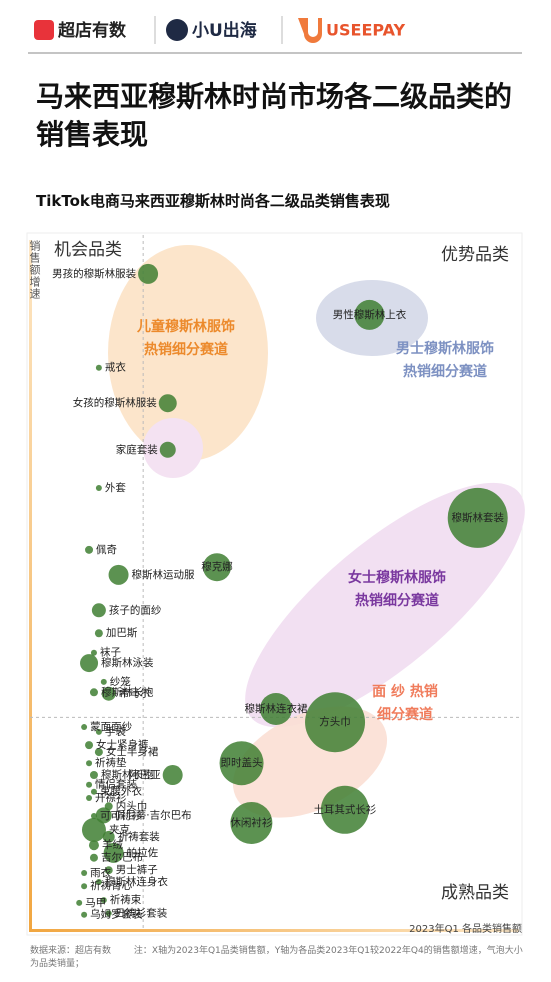 This screenshot has height=982, width=551. I want to click on bubble-label: 即时盖头, so click(242, 762).